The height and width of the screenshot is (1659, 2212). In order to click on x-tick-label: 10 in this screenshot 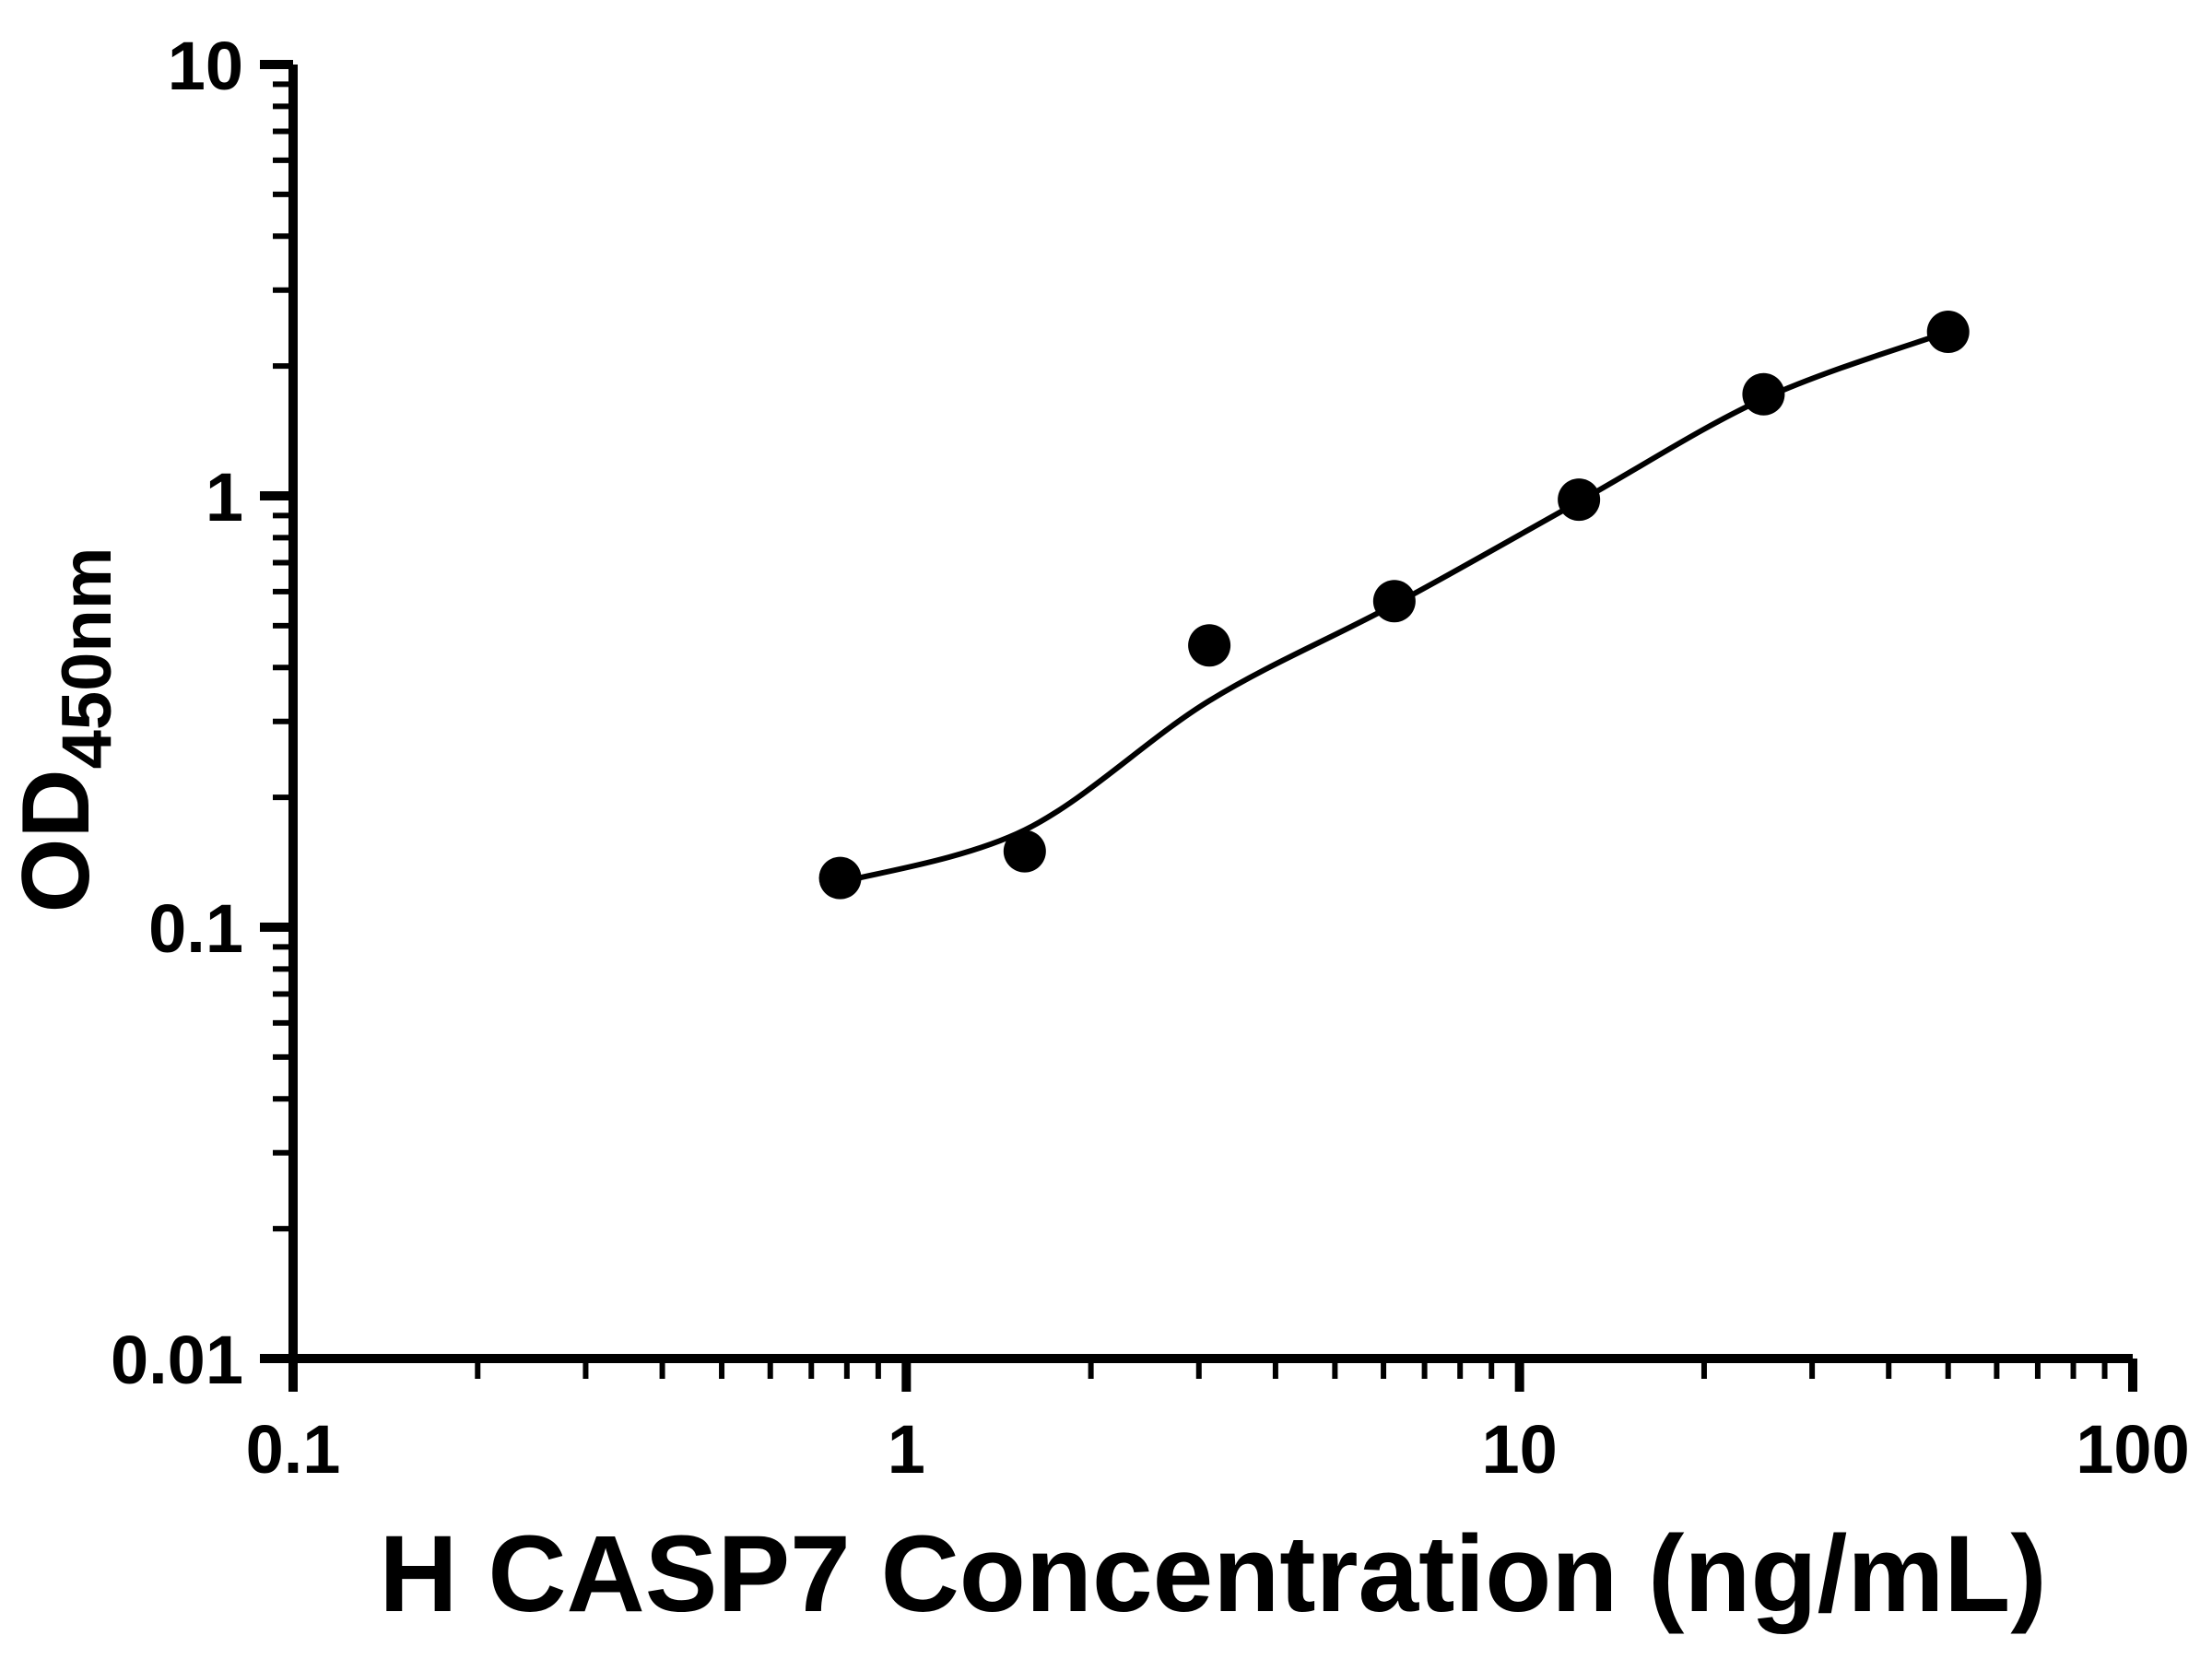, I will do `click(1520, 1449)`.